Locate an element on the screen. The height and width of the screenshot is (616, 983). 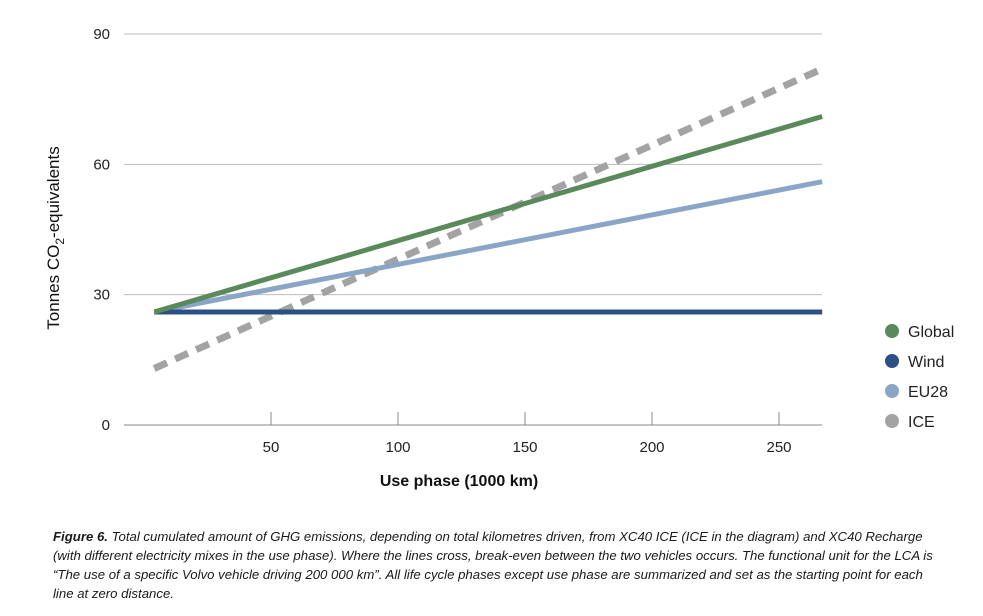
x-tick-label-150: 150 is located at coordinates (524, 447).